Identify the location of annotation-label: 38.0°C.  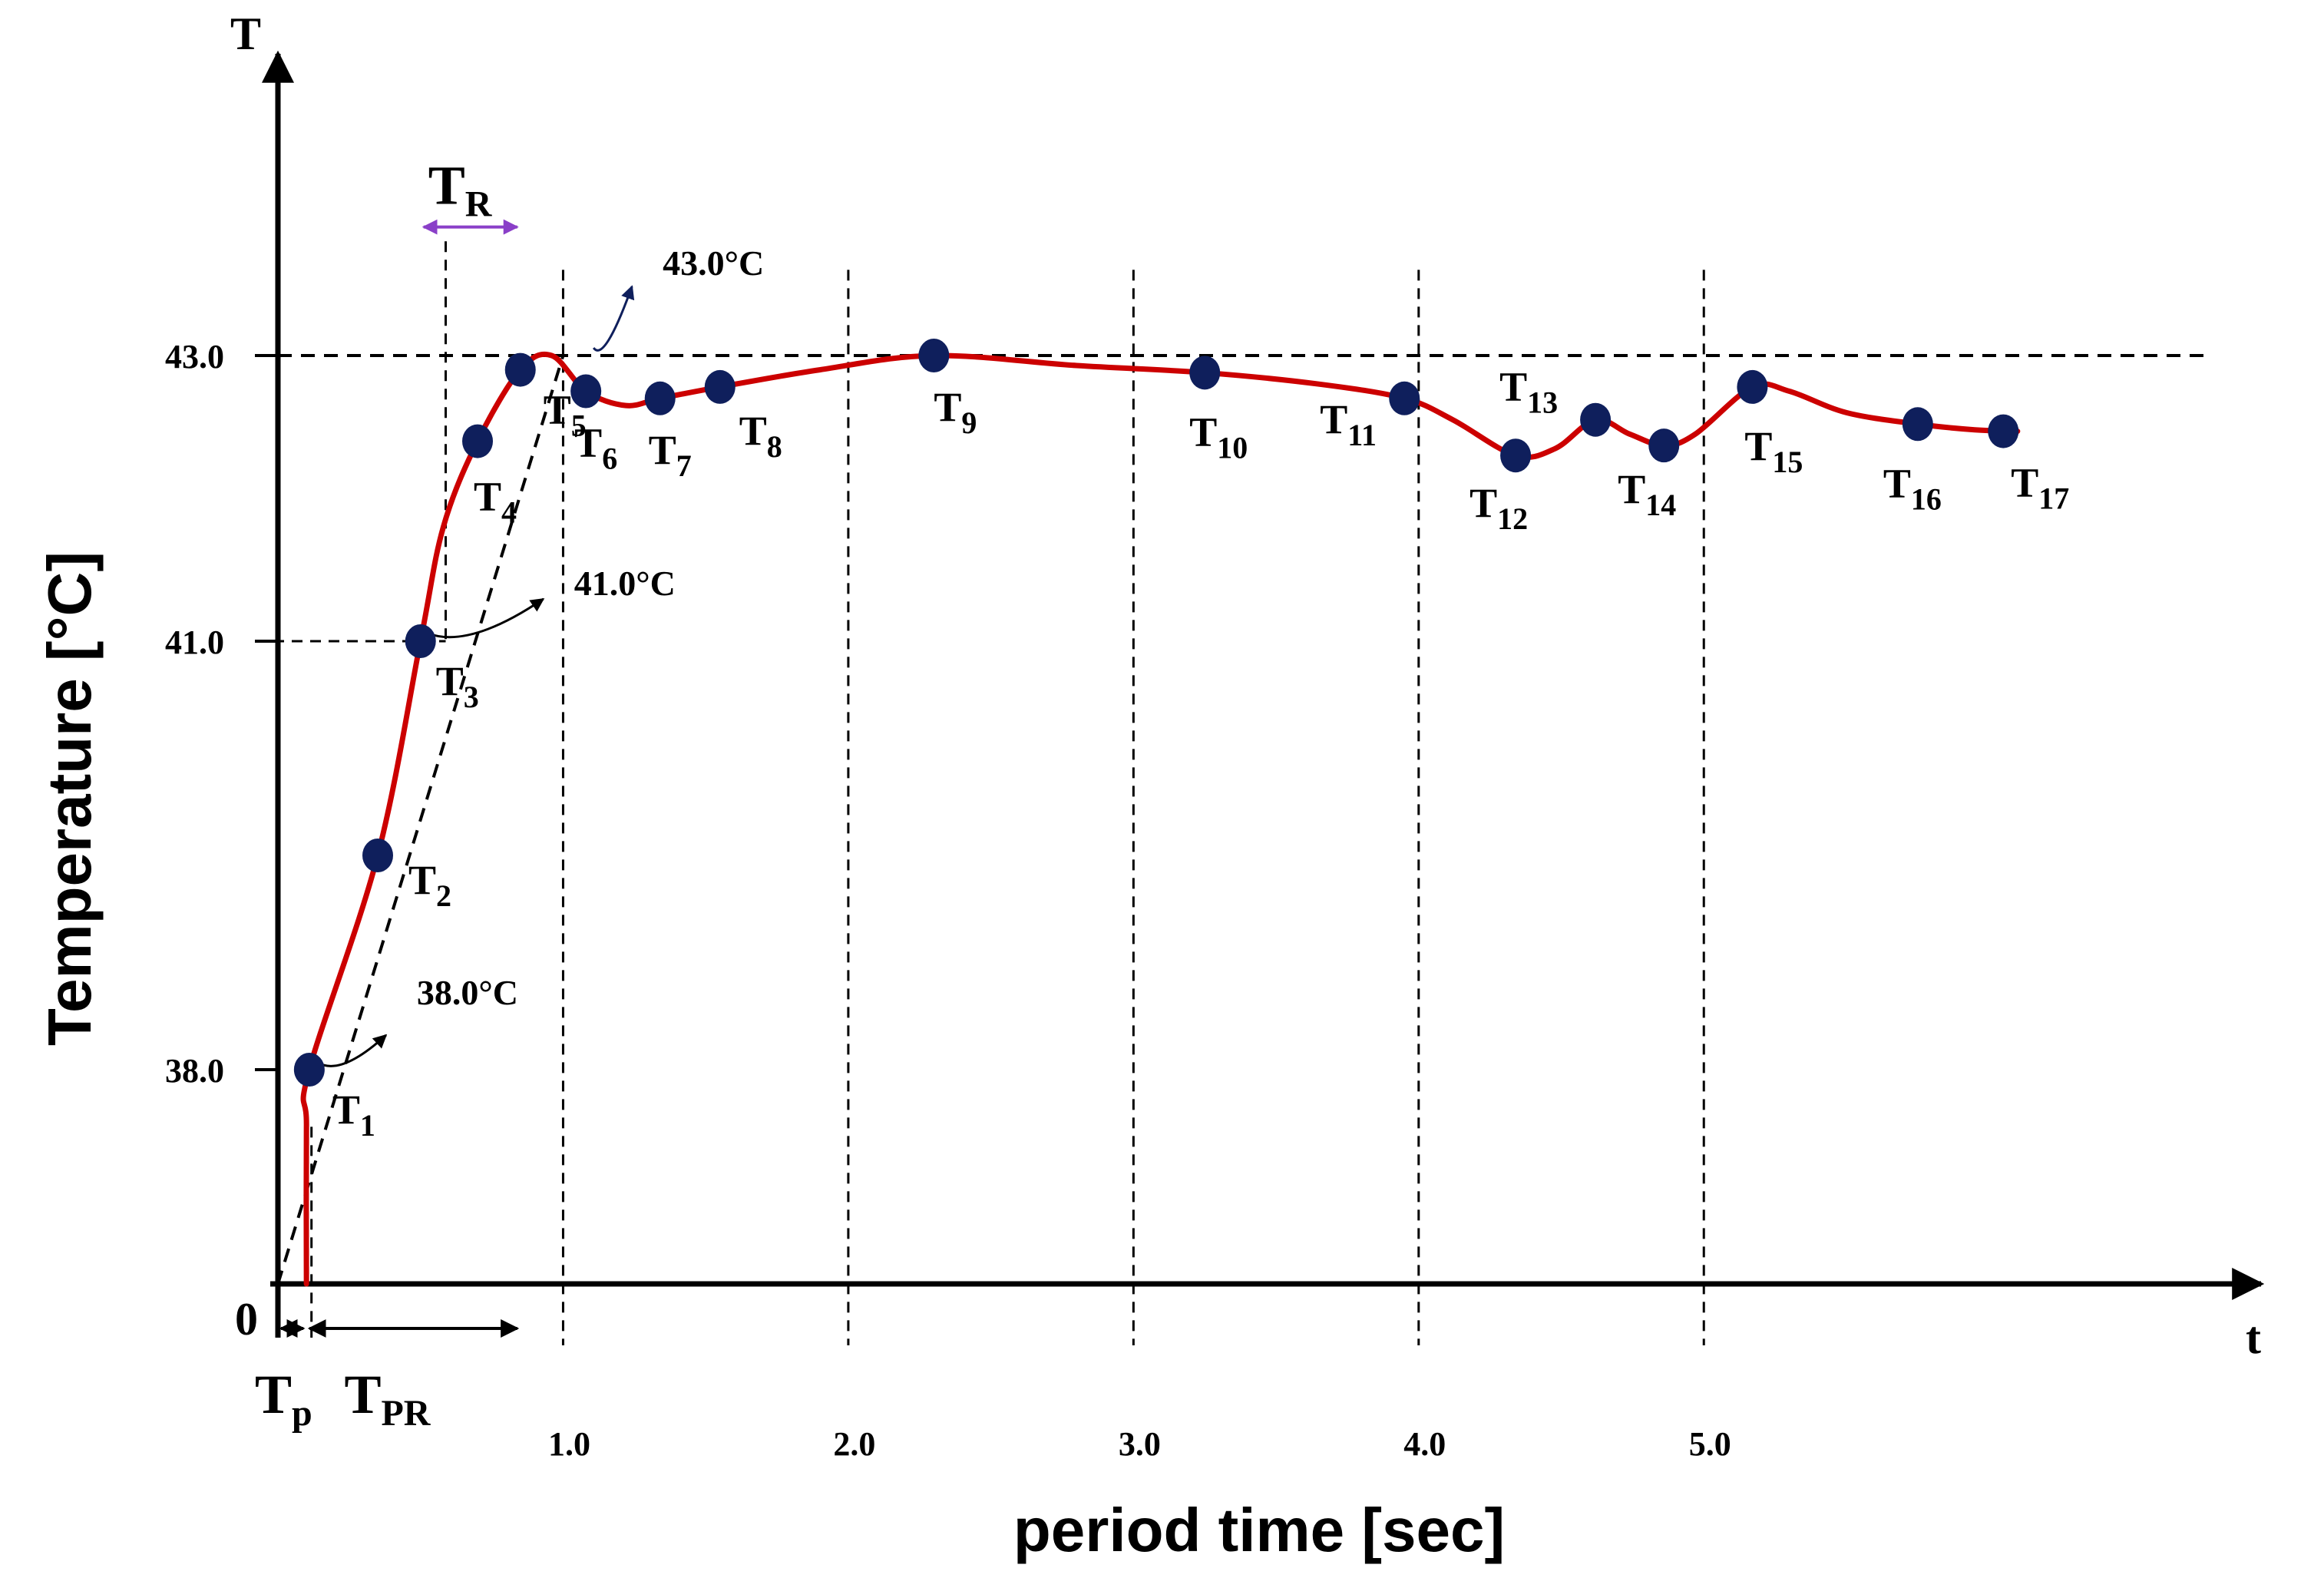
(467, 993).